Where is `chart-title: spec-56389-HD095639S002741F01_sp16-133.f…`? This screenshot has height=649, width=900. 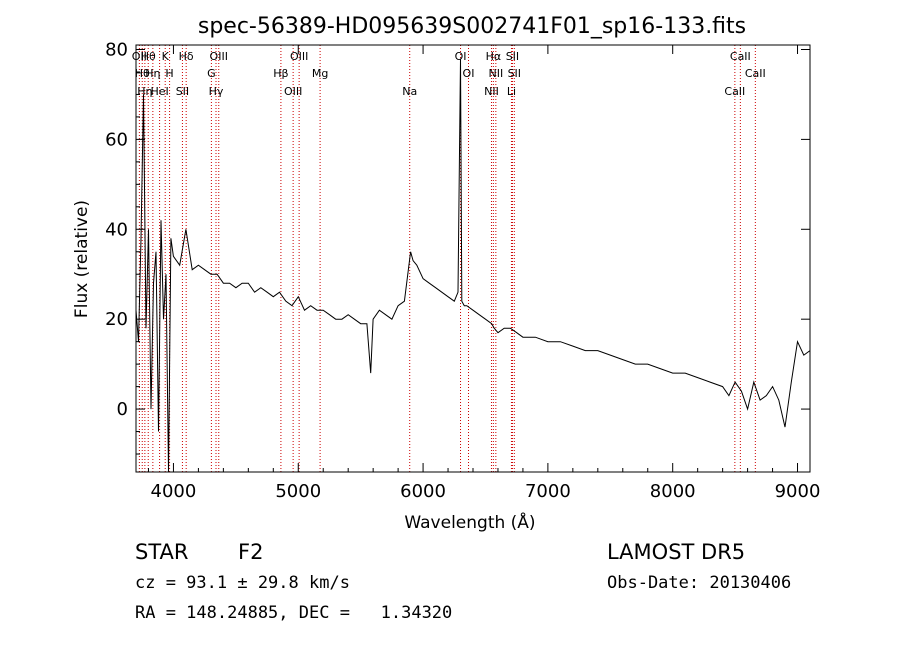 chart-title: spec-56389-HD095639S002741F01_sp16-133.f… is located at coordinates (472, 26).